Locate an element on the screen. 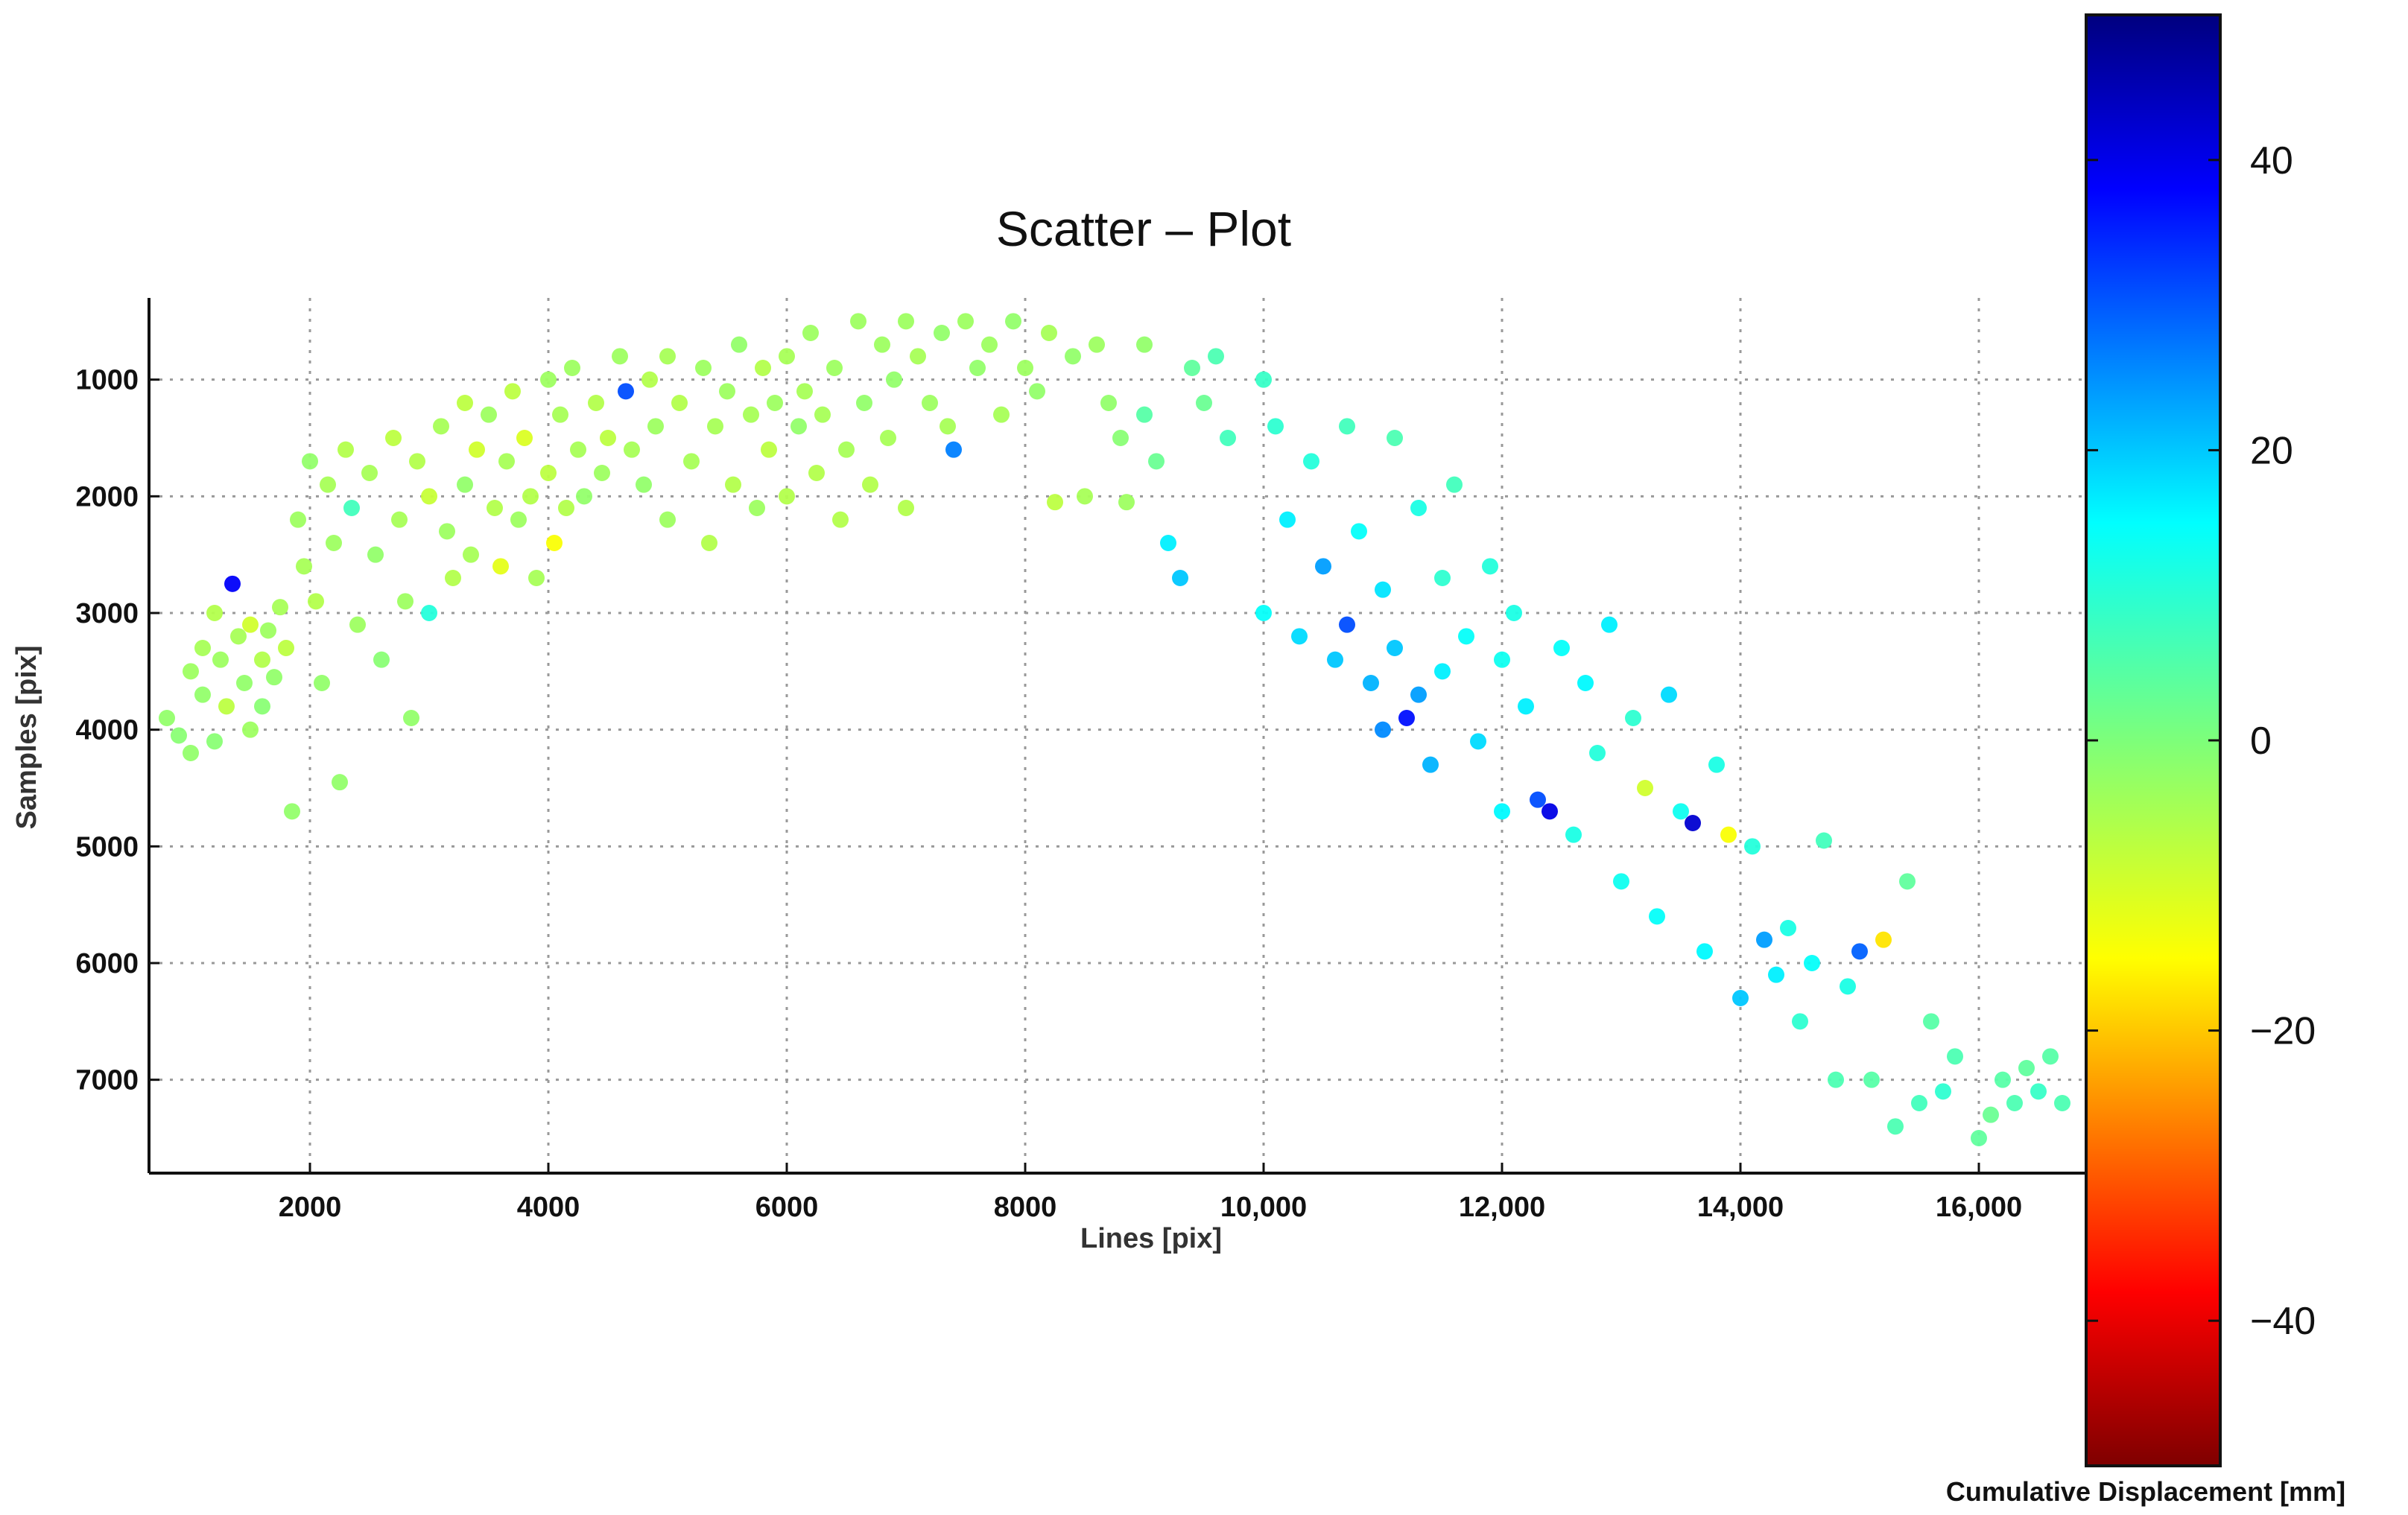 Image resolution: width=2408 pixels, height=1515 pixels. x-tick-label: 14,000 is located at coordinates (1740, 1207).